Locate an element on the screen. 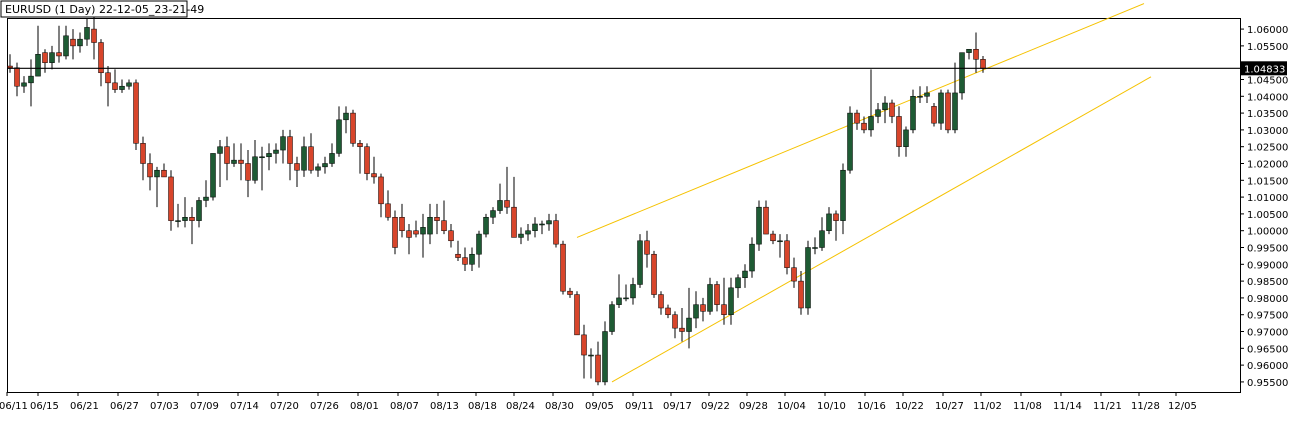  current-price-label: 1.04833 is located at coordinates (1264, 69).